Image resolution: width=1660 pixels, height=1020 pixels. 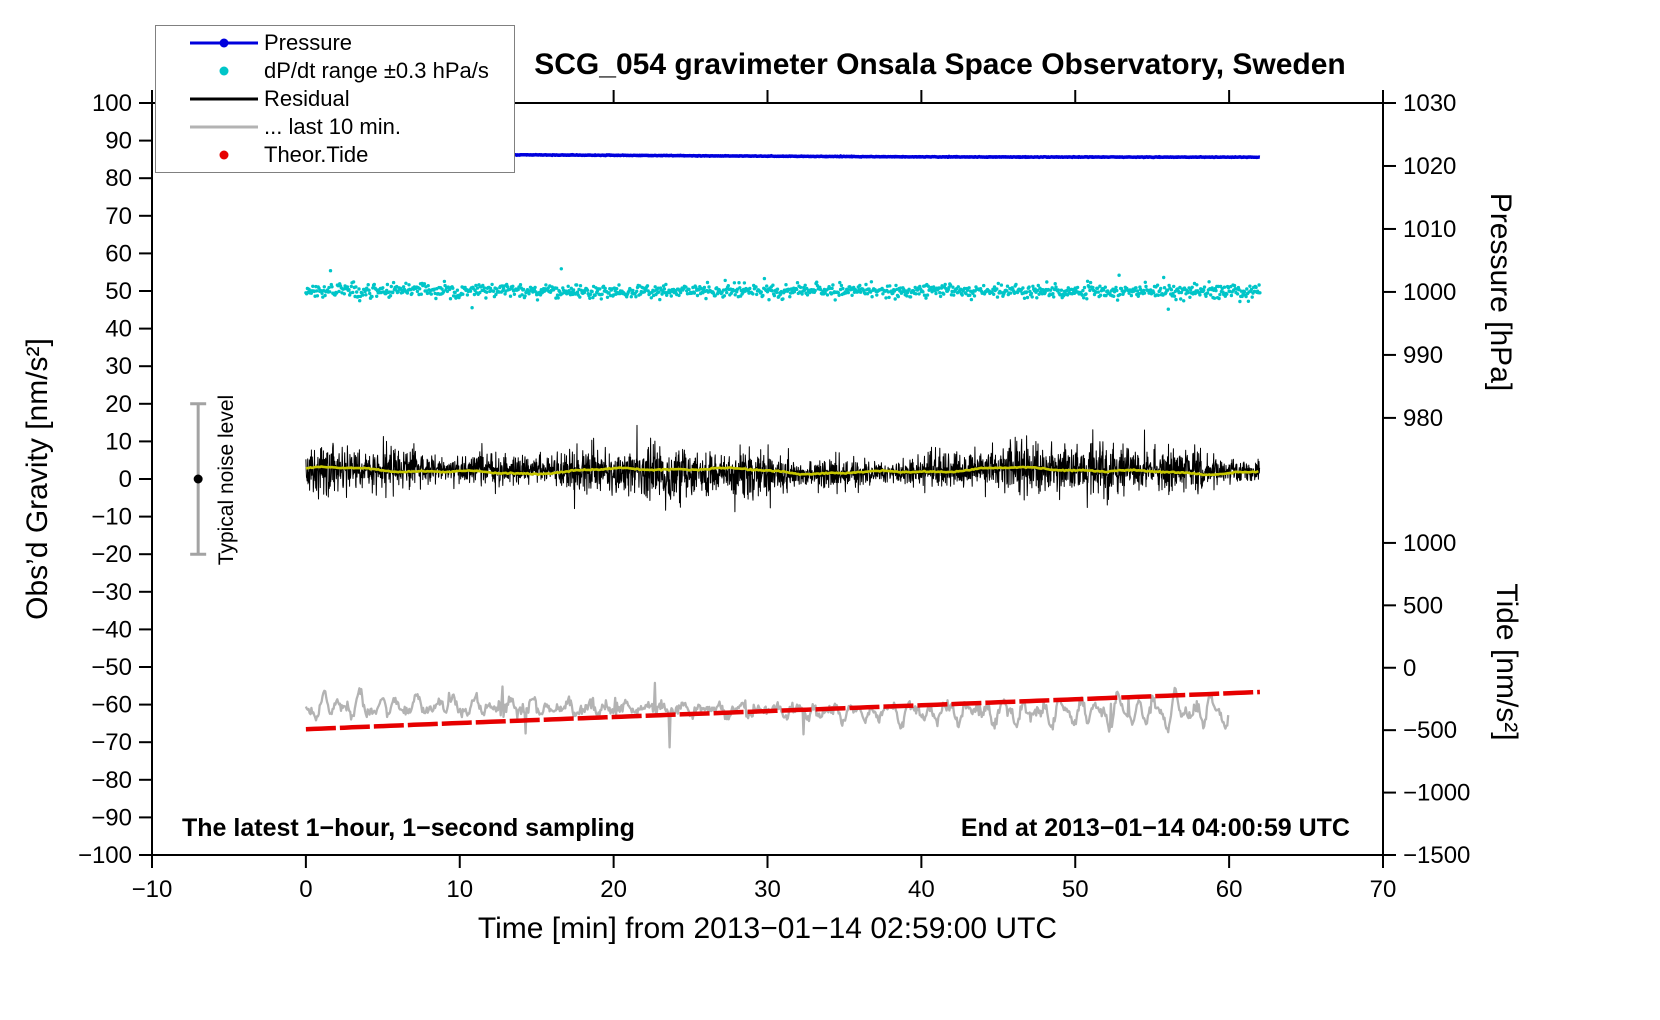 I want to click on gravity-tick-label: −80, so click(x=111, y=780).